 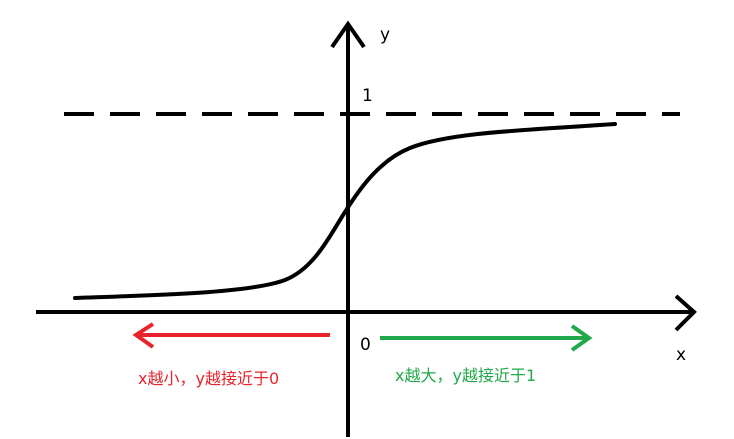 What do you see at coordinates (681, 355) in the screenshot?
I see `x-axis-label: x` at bounding box center [681, 355].